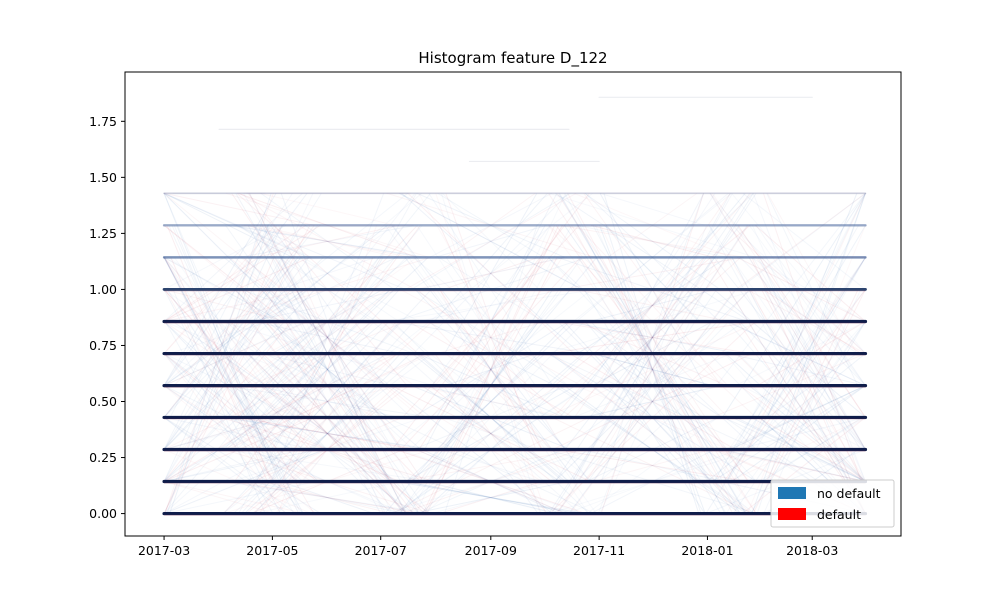 Image resolution: width=1000 pixels, height=600 pixels. What do you see at coordinates (491, 550) in the screenshot?
I see `x-tick-label: 2017-09` at bounding box center [491, 550].